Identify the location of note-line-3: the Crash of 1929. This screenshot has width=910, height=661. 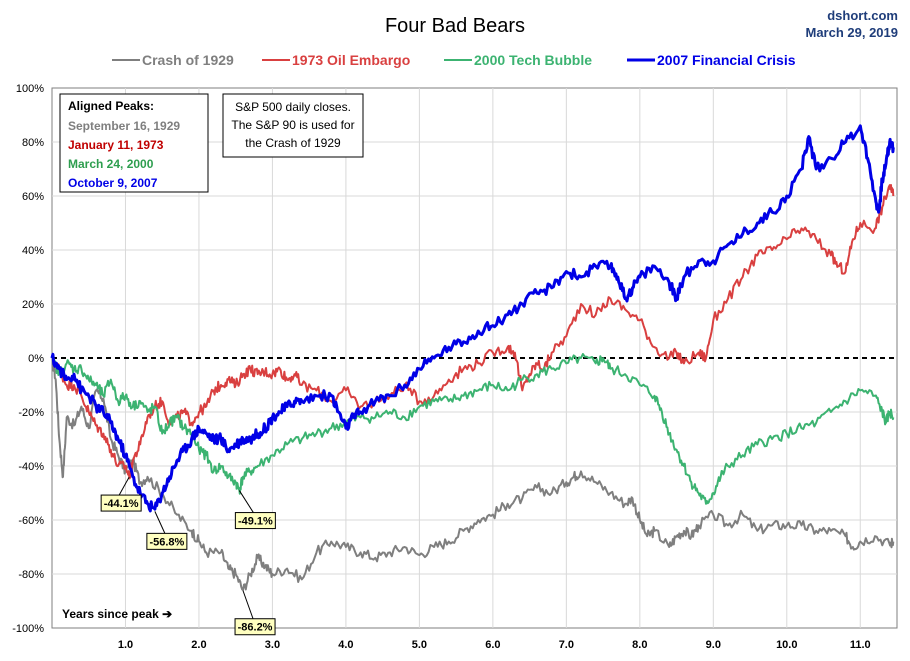
(293, 143).